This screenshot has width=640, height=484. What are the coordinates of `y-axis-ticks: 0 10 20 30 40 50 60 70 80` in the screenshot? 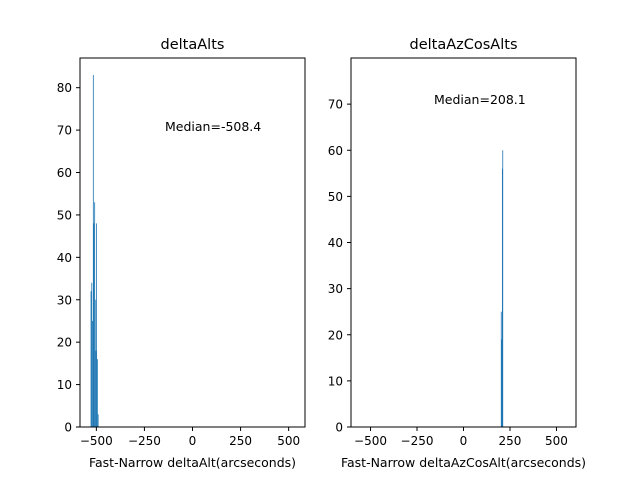 It's located at (68, 258).